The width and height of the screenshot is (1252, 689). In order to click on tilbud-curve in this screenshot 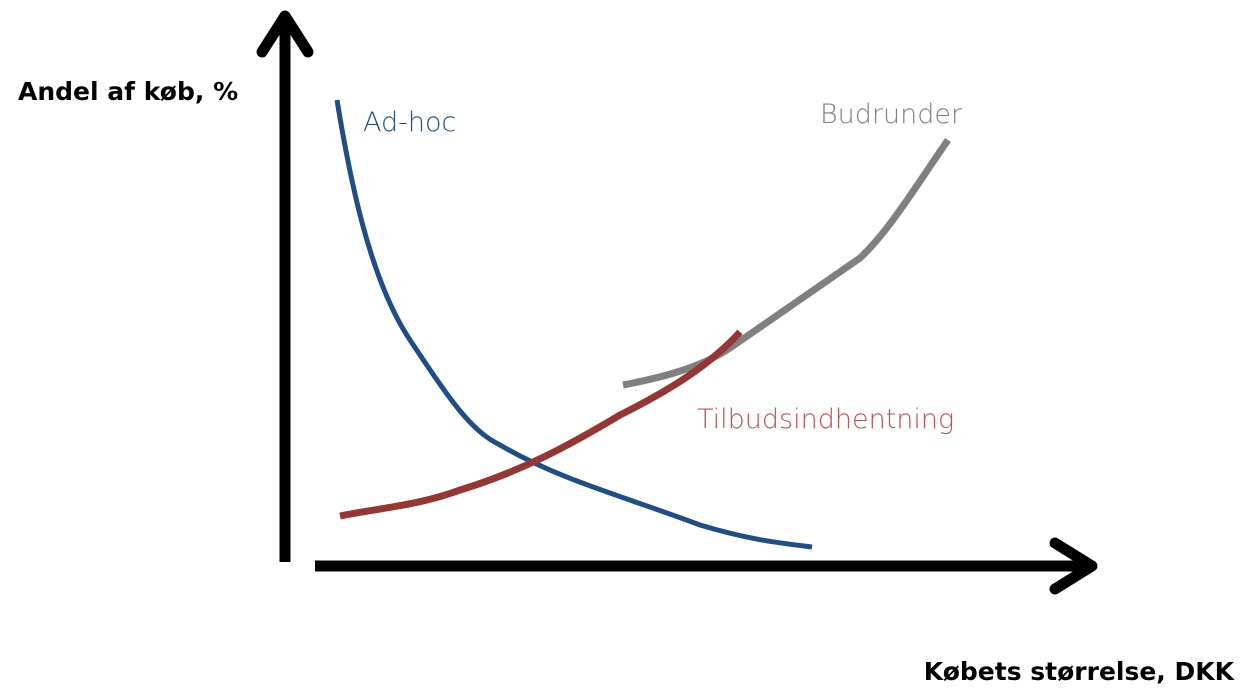, I will do `click(541, 424)`.